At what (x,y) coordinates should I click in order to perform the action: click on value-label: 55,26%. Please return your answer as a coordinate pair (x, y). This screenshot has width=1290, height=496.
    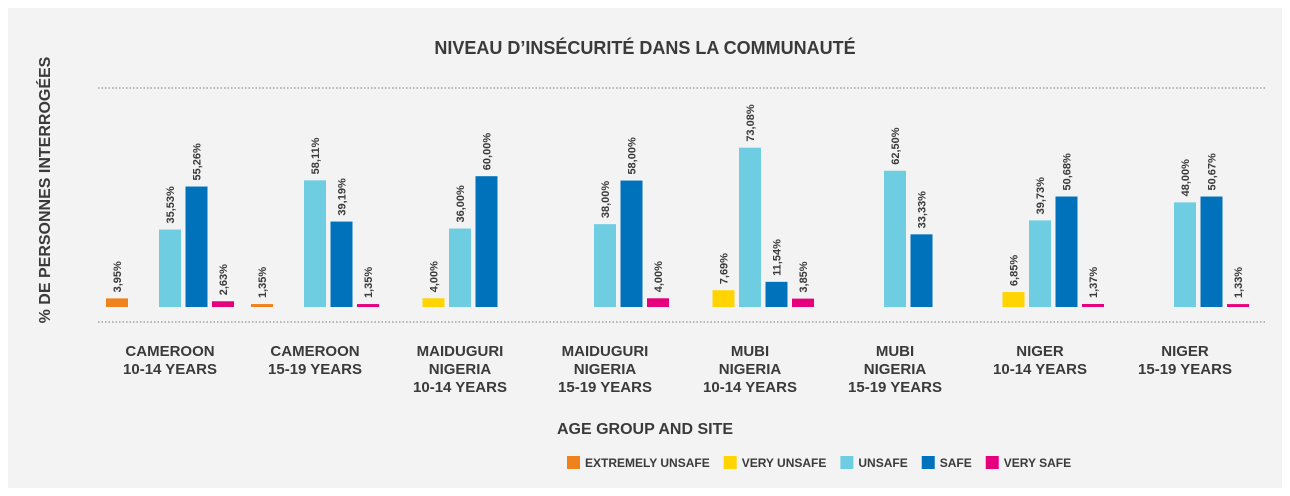
    Looking at the image, I should click on (198, 162).